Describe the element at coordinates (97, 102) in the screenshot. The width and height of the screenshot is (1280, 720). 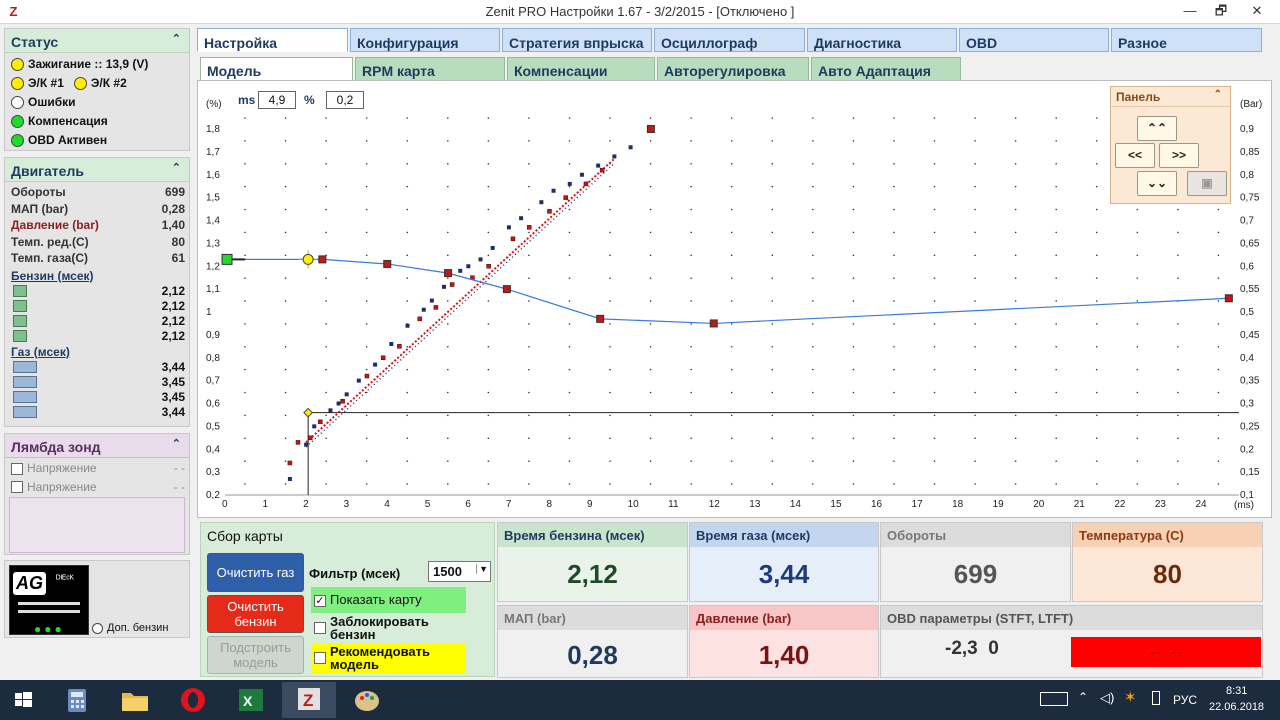
I see `status-errors: Ошибки` at that location.